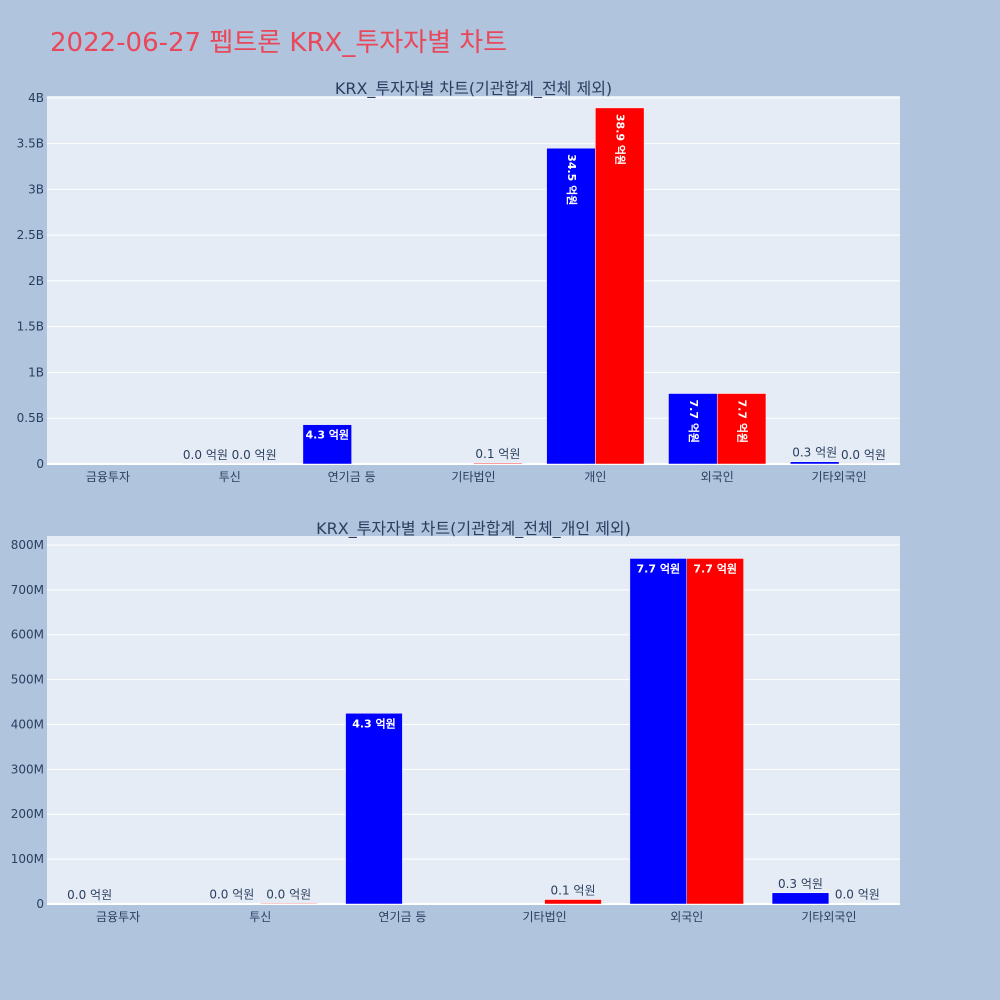 This screenshot has width=1000, height=1000. What do you see at coordinates (36, 281) in the screenshot?
I see `y-tick-label: 2B` at bounding box center [36, 281].